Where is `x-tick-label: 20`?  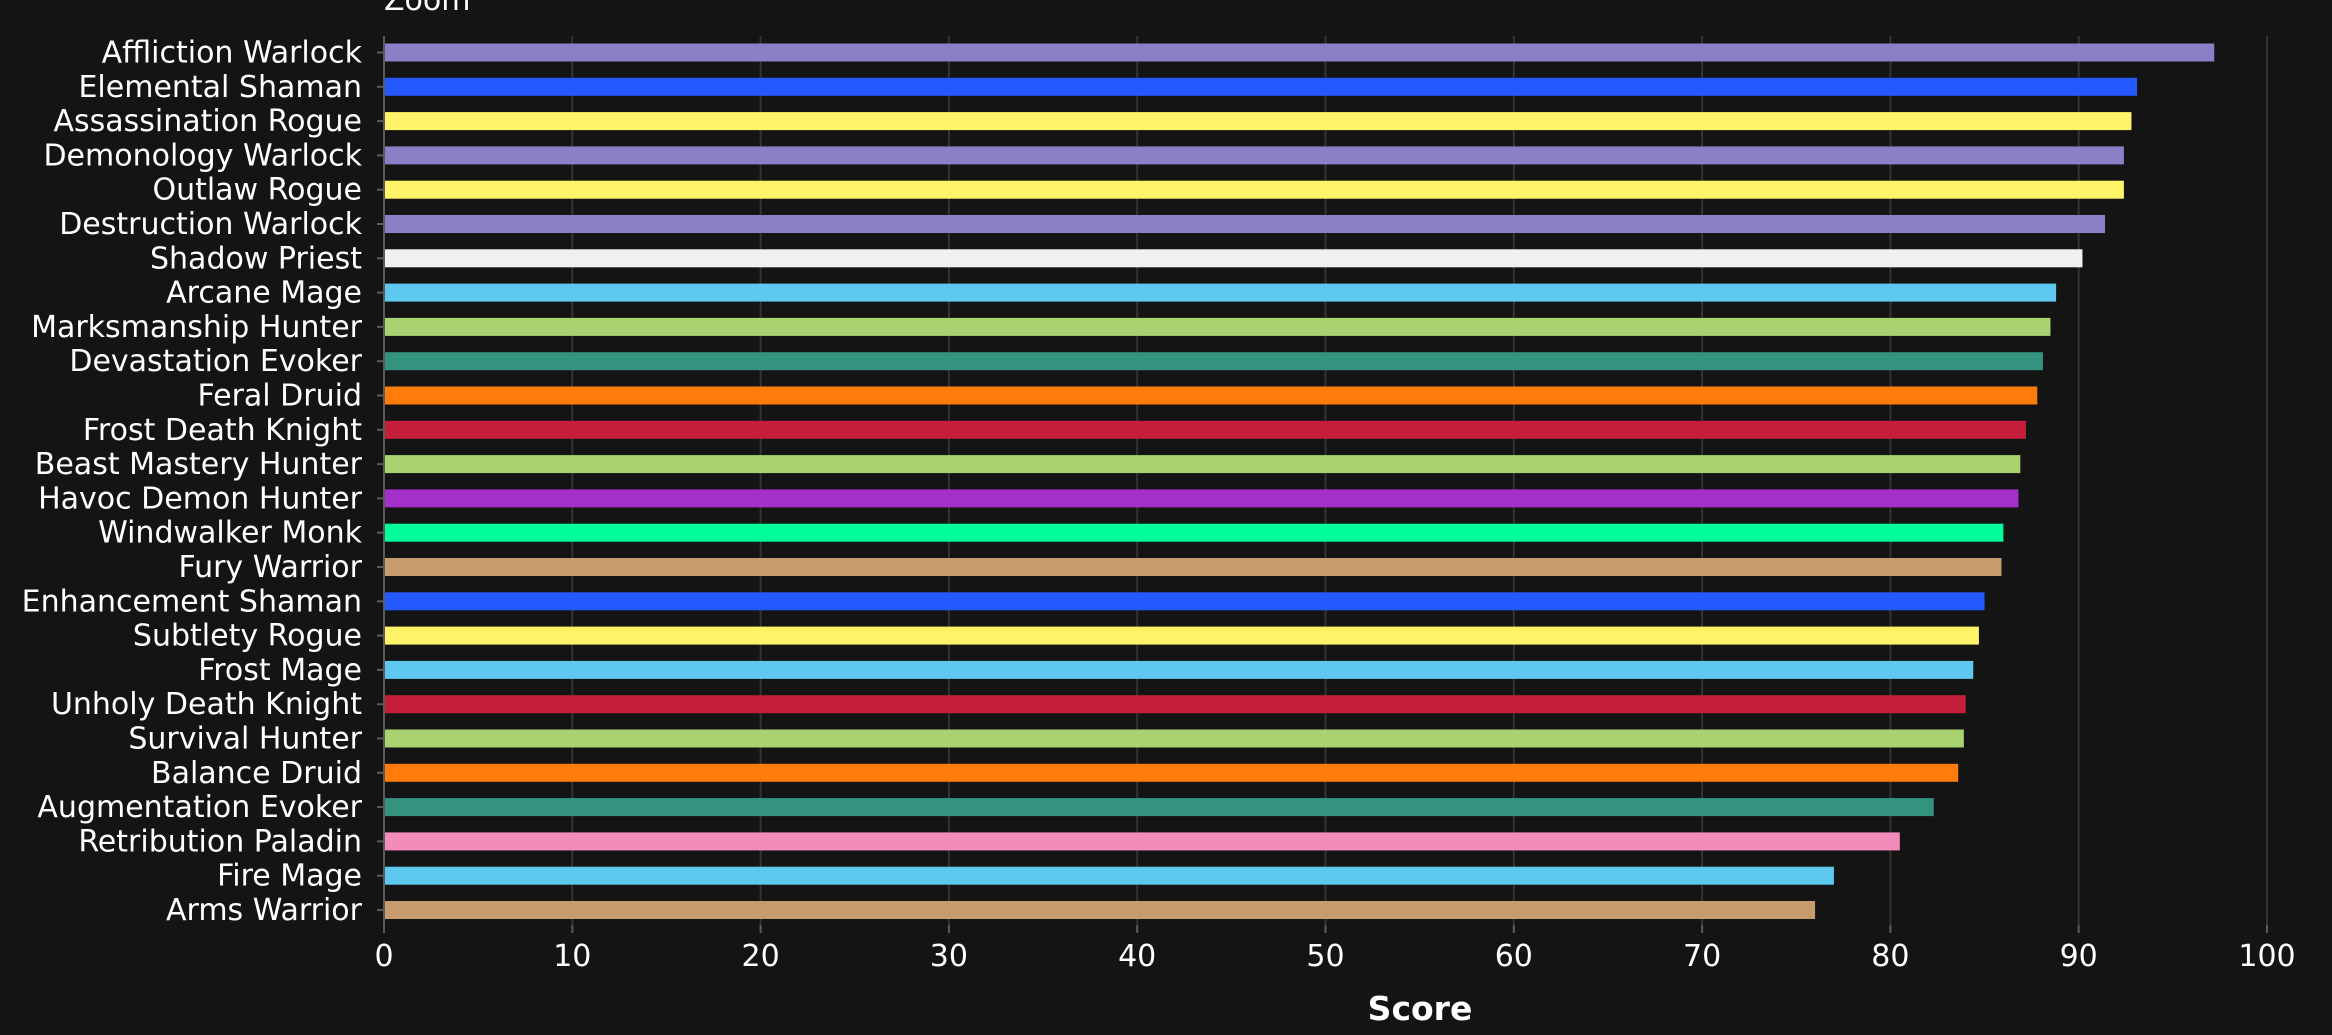
x-tick-label: 20 is located at coordinates (761, 956).